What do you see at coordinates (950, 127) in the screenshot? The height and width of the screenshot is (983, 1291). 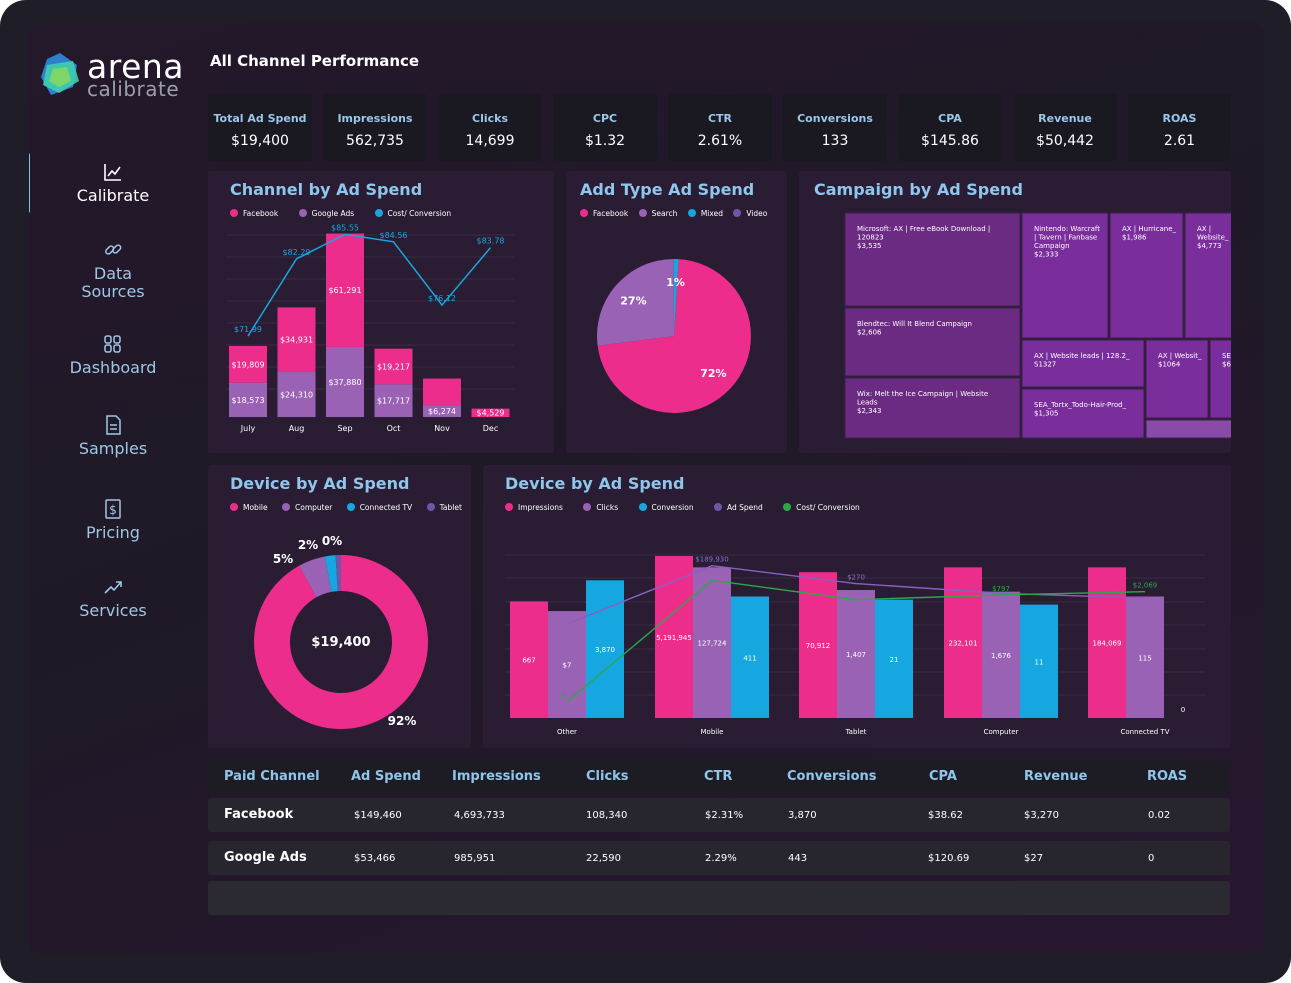 I see `kpi-card: CPA $145.86` at bounding box center [950, 127].